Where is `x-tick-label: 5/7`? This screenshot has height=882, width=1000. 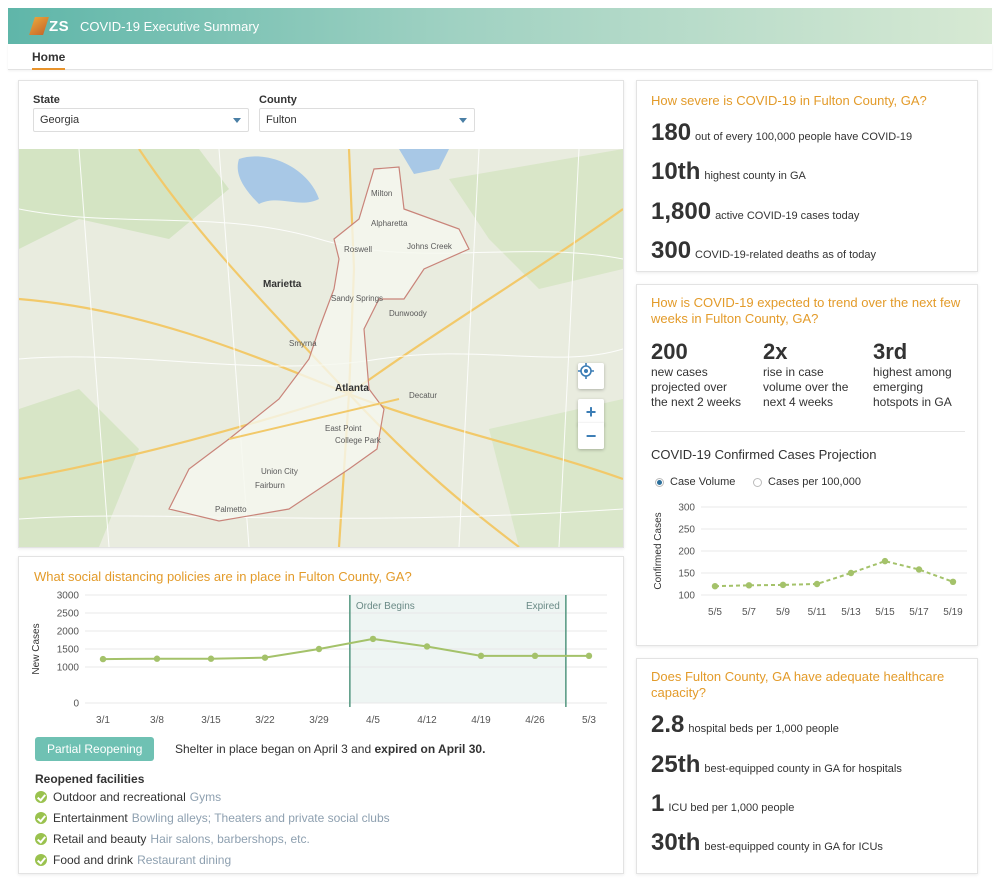
x-tick-label: 5/7 is located at coordinates (749, 612).